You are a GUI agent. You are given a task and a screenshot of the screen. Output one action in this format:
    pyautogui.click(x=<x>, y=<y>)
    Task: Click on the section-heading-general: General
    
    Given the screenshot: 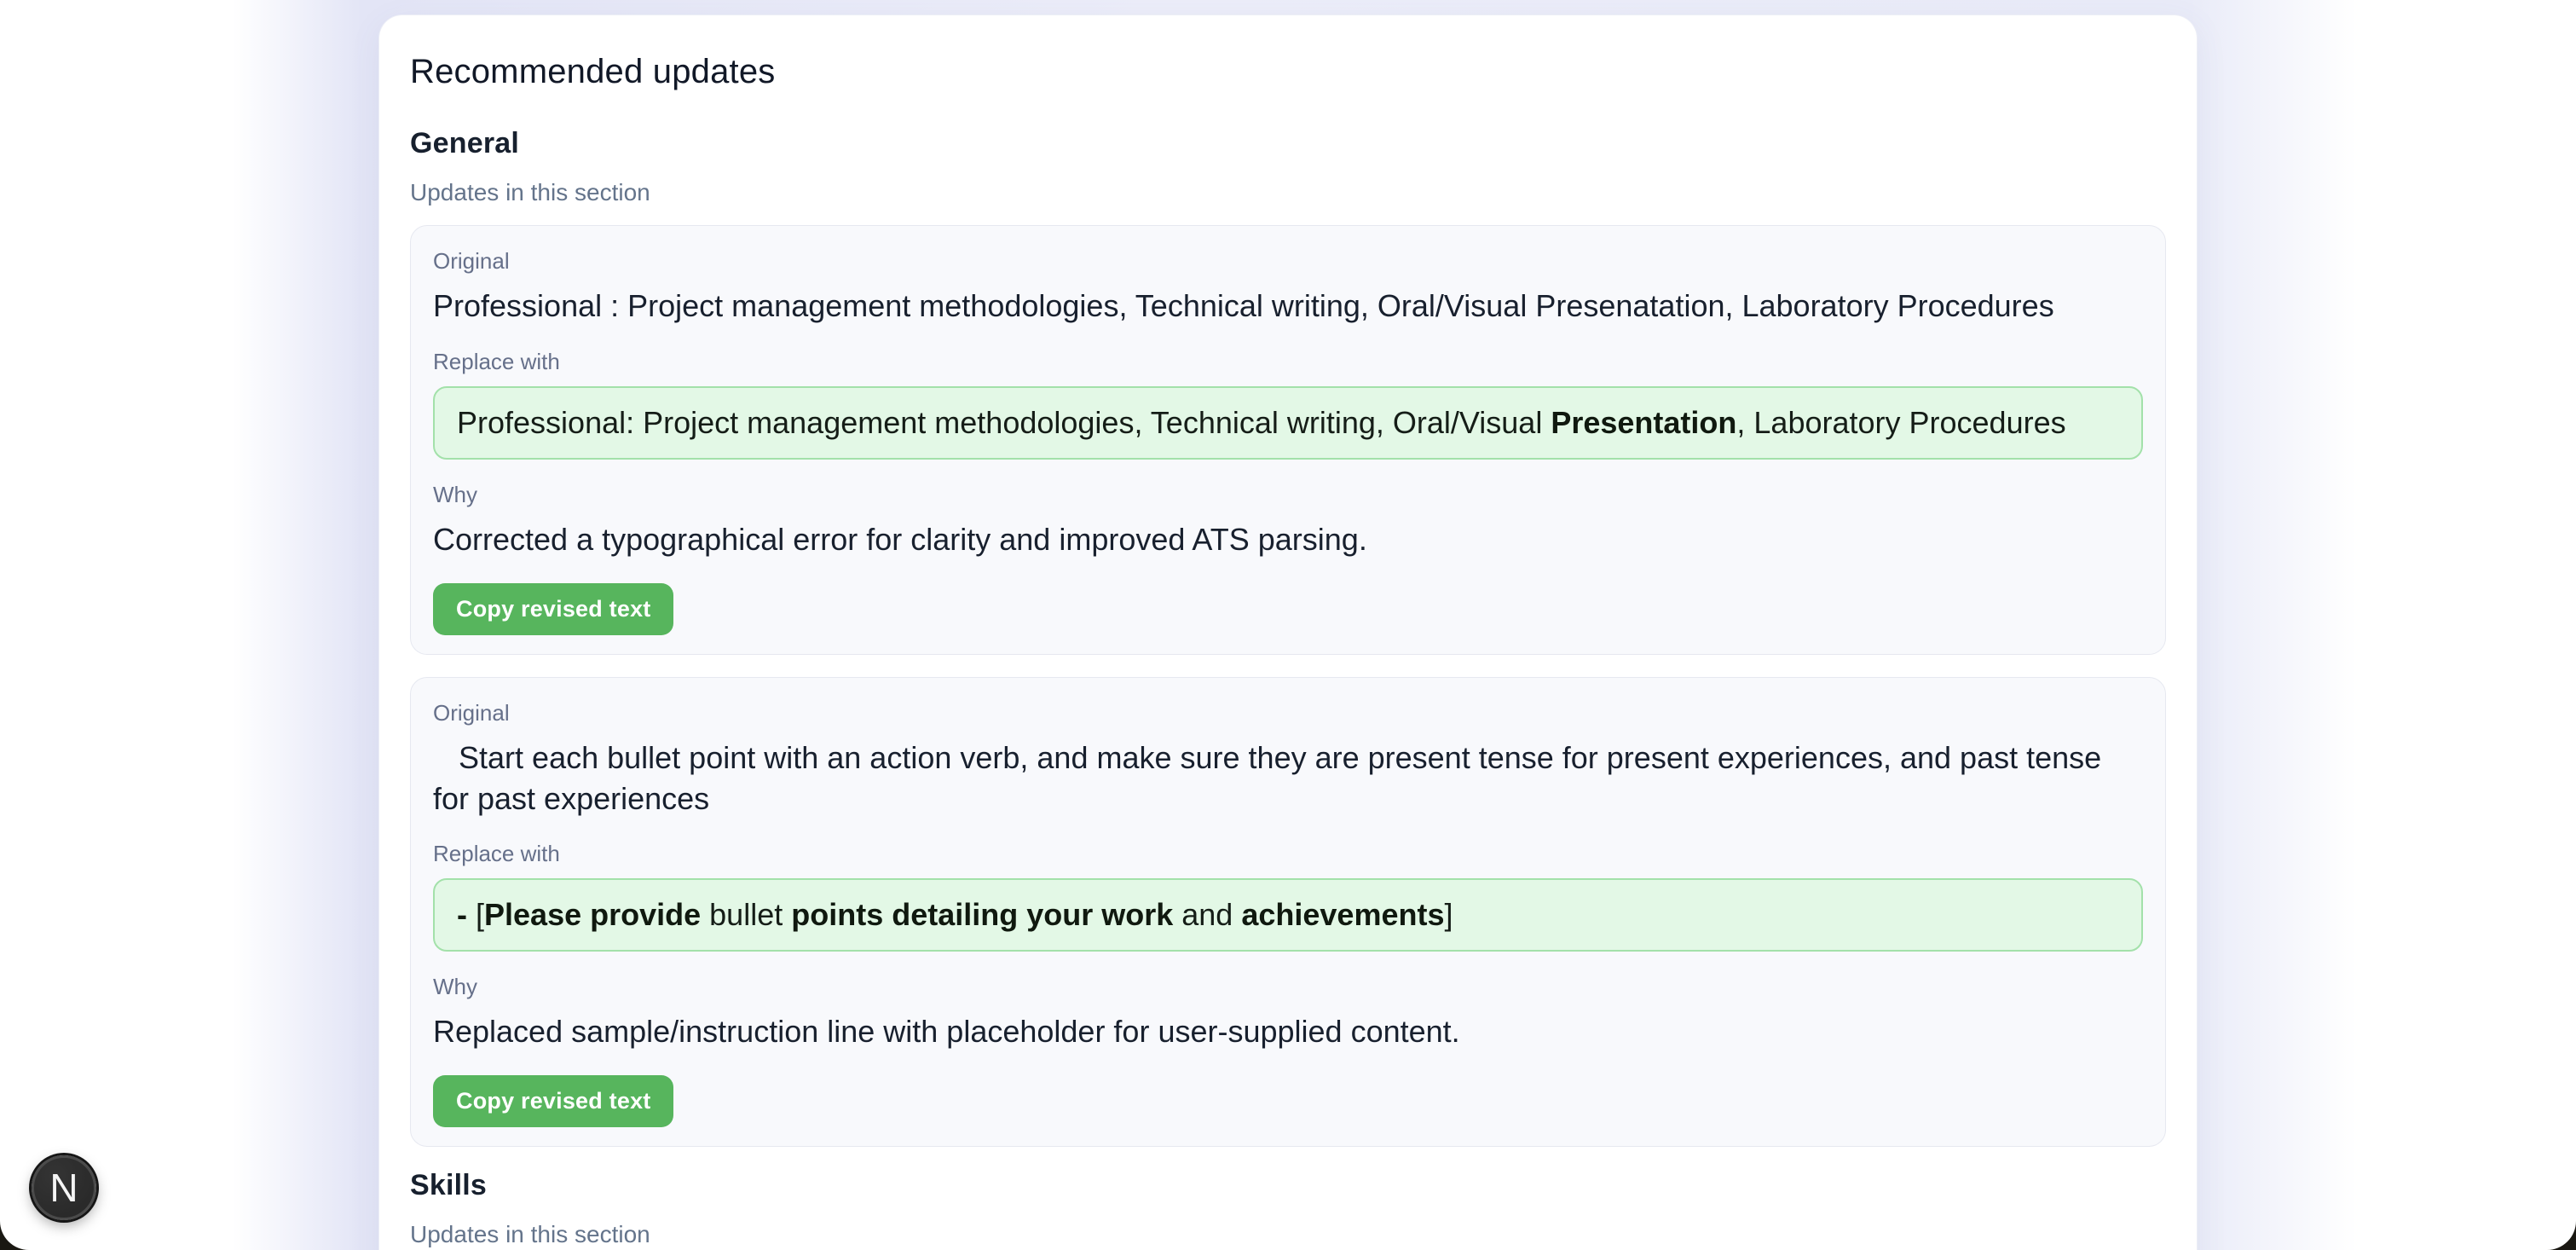 What is the action you would take?
    pyautogui.click(x=465, y=143)
    